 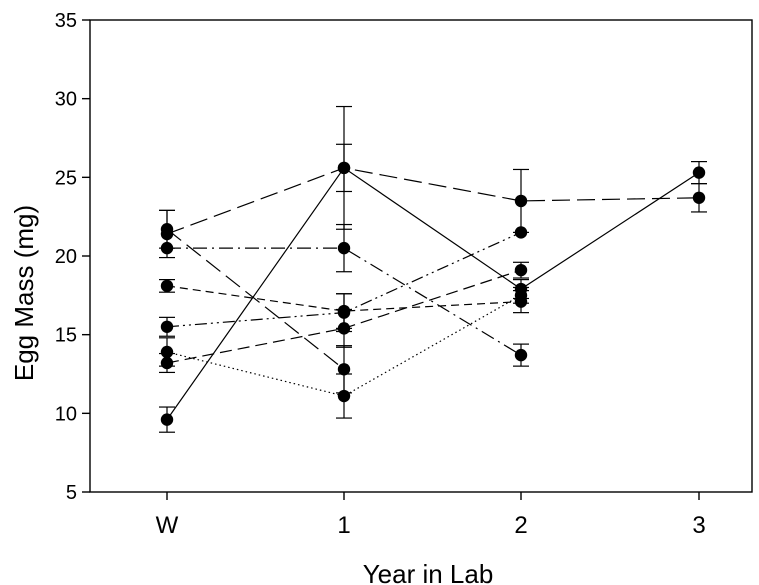 What do you see at coordinates (428, 572) in the screenshot?
I see `x-axis-title: Year in Lab` at bounding box center [428, 572].